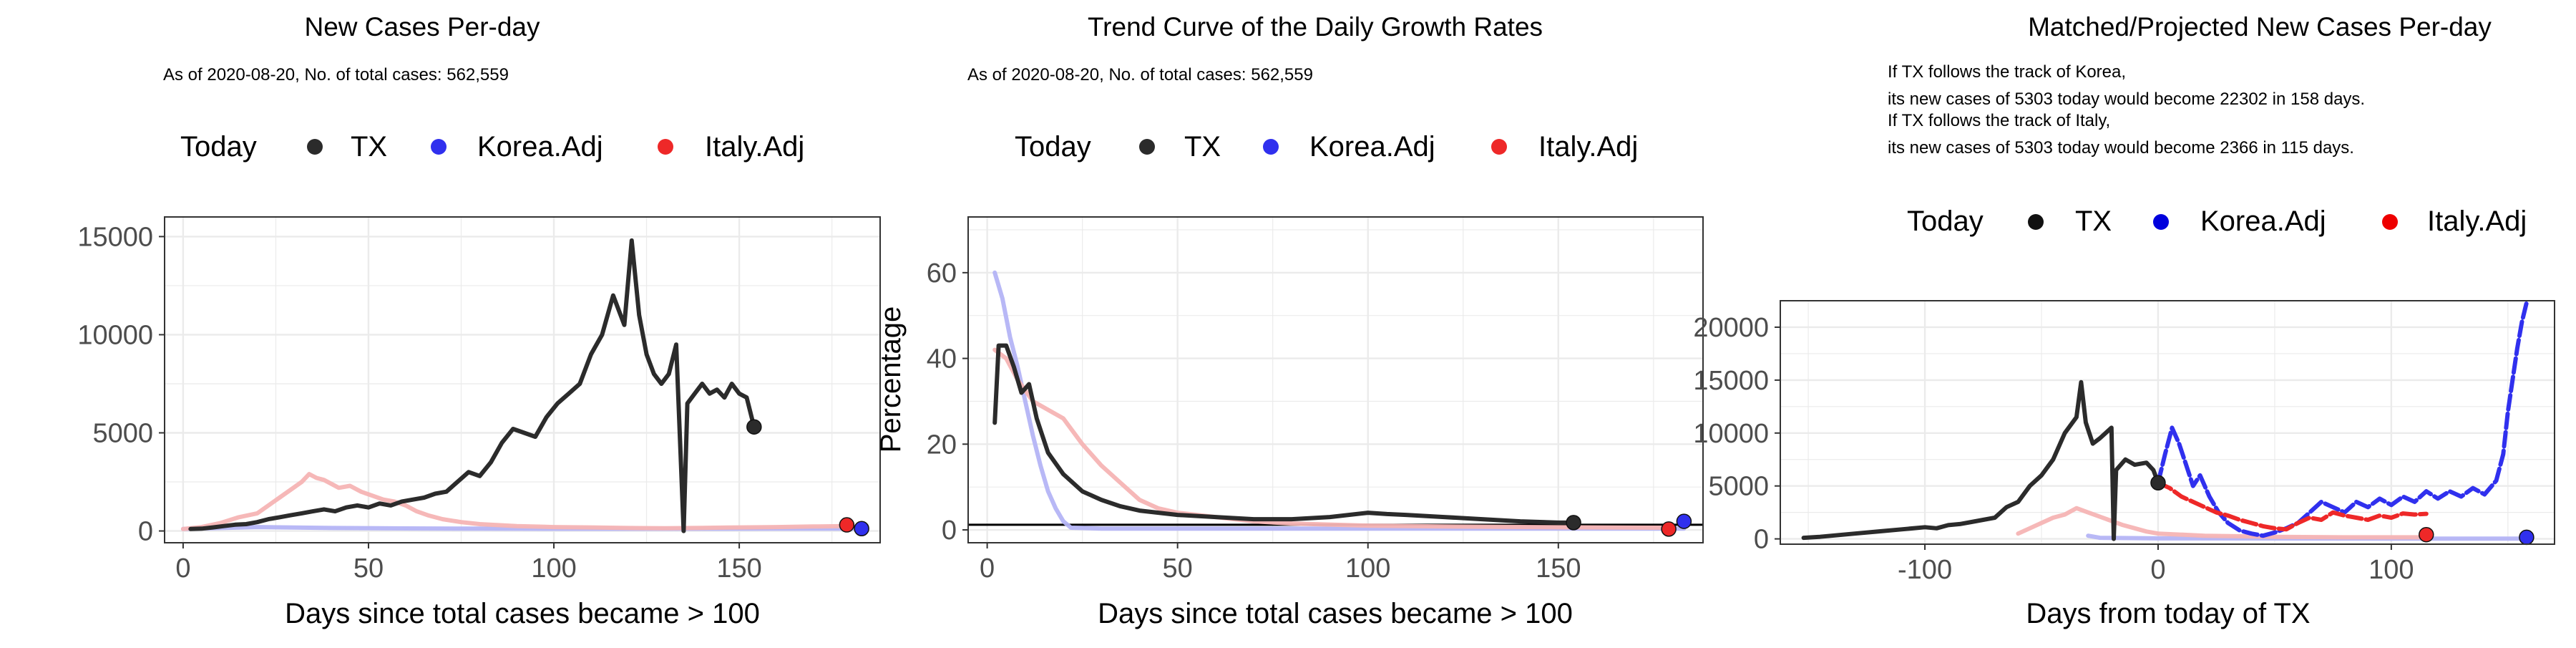 The image size is (2576, 648). What do you see at coordinates (891, 380) in the screenshot?
I see `y-axis-title: Percentage` at bounding box center [891, 380].